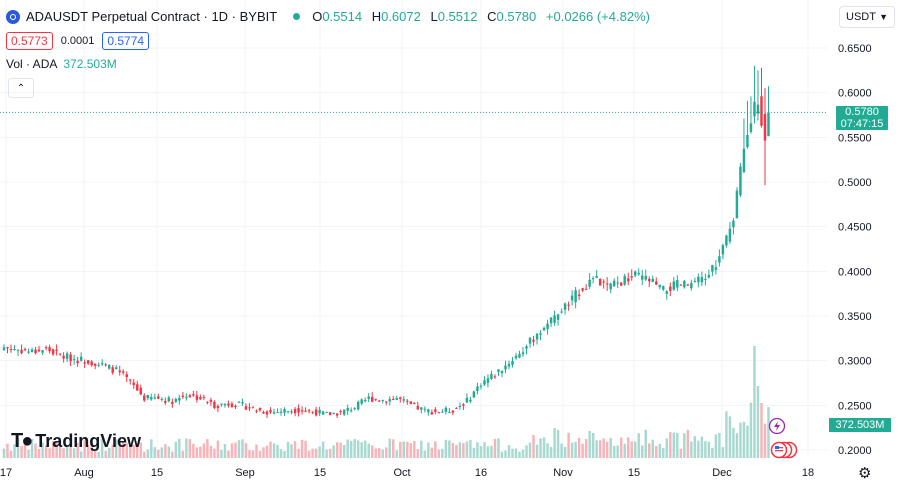 The image size is (904, 486). Describe the element at coordinates (157, 473) in the screenshot. I see `time-tick-label: 15` at that location.